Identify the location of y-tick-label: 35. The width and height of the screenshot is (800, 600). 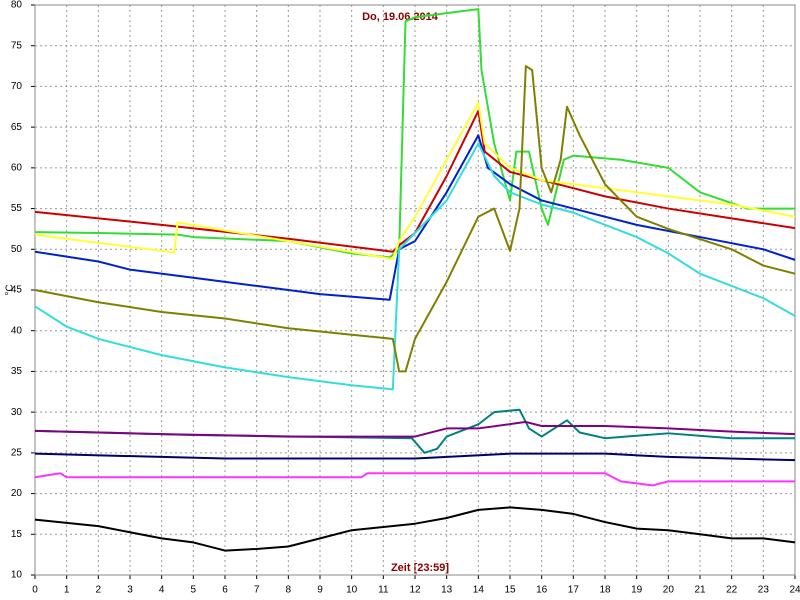
(17, 371).